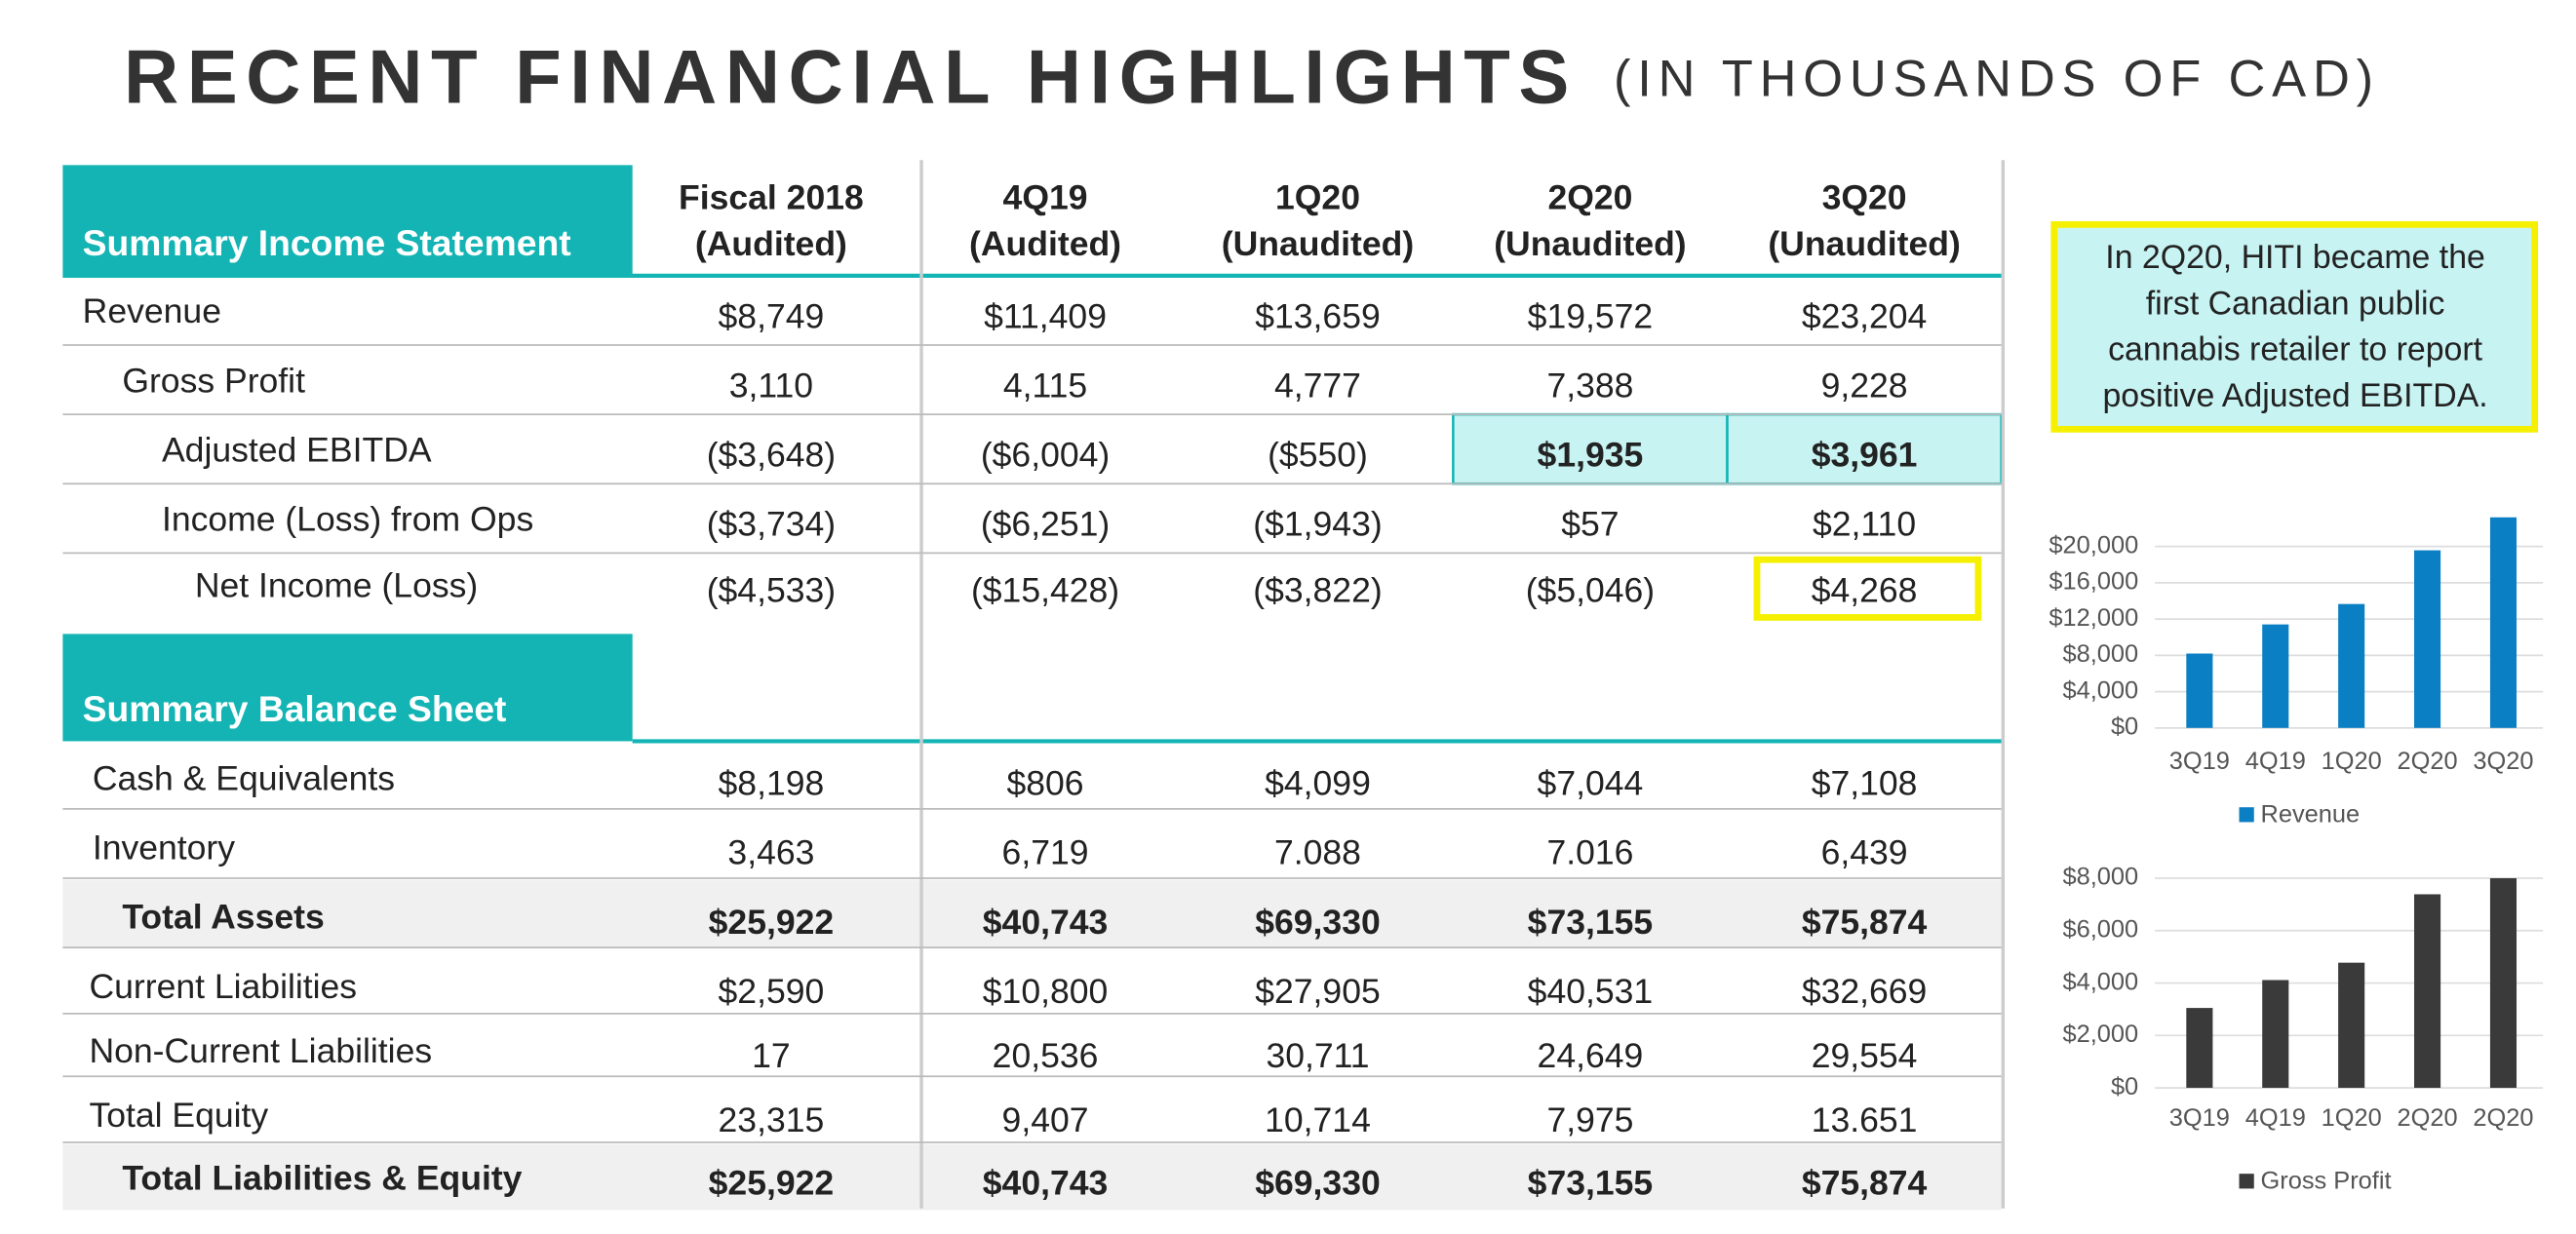 The image size is (2576, 1234). Describe the element at coordinates (1317, 524) in the screenshot. I see `cell-value: ($1,943)` at that location.